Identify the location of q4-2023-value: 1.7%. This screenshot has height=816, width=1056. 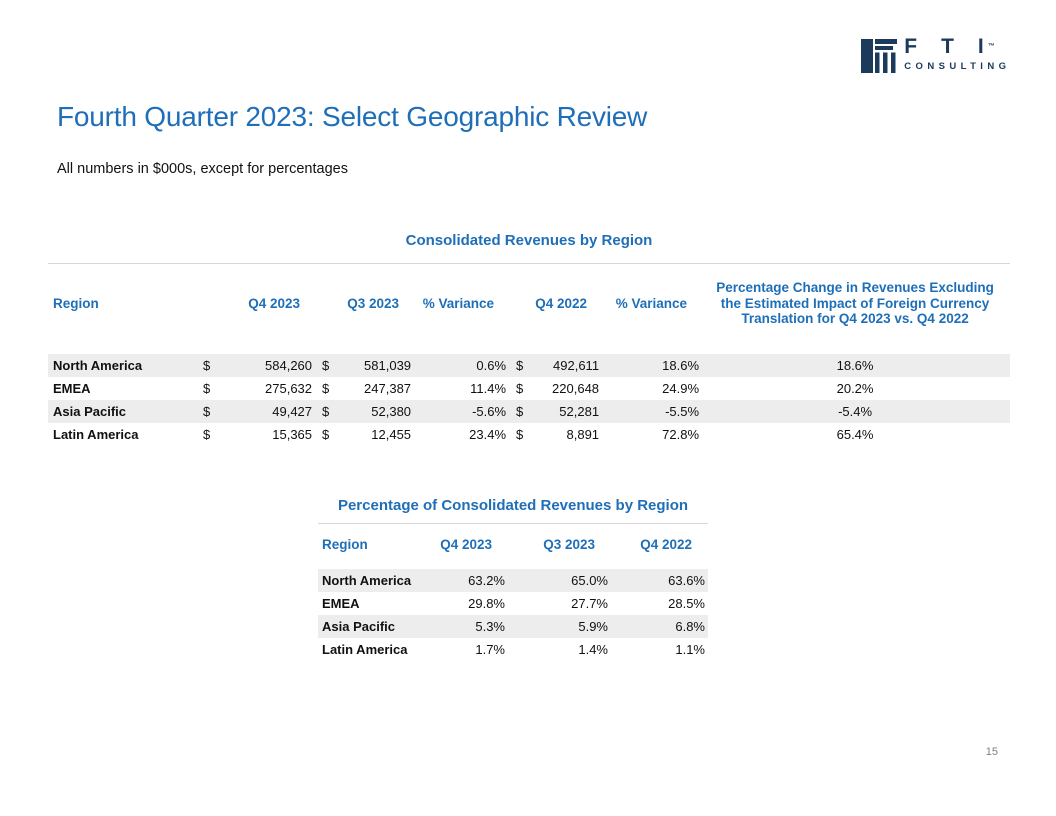
(490, 649).